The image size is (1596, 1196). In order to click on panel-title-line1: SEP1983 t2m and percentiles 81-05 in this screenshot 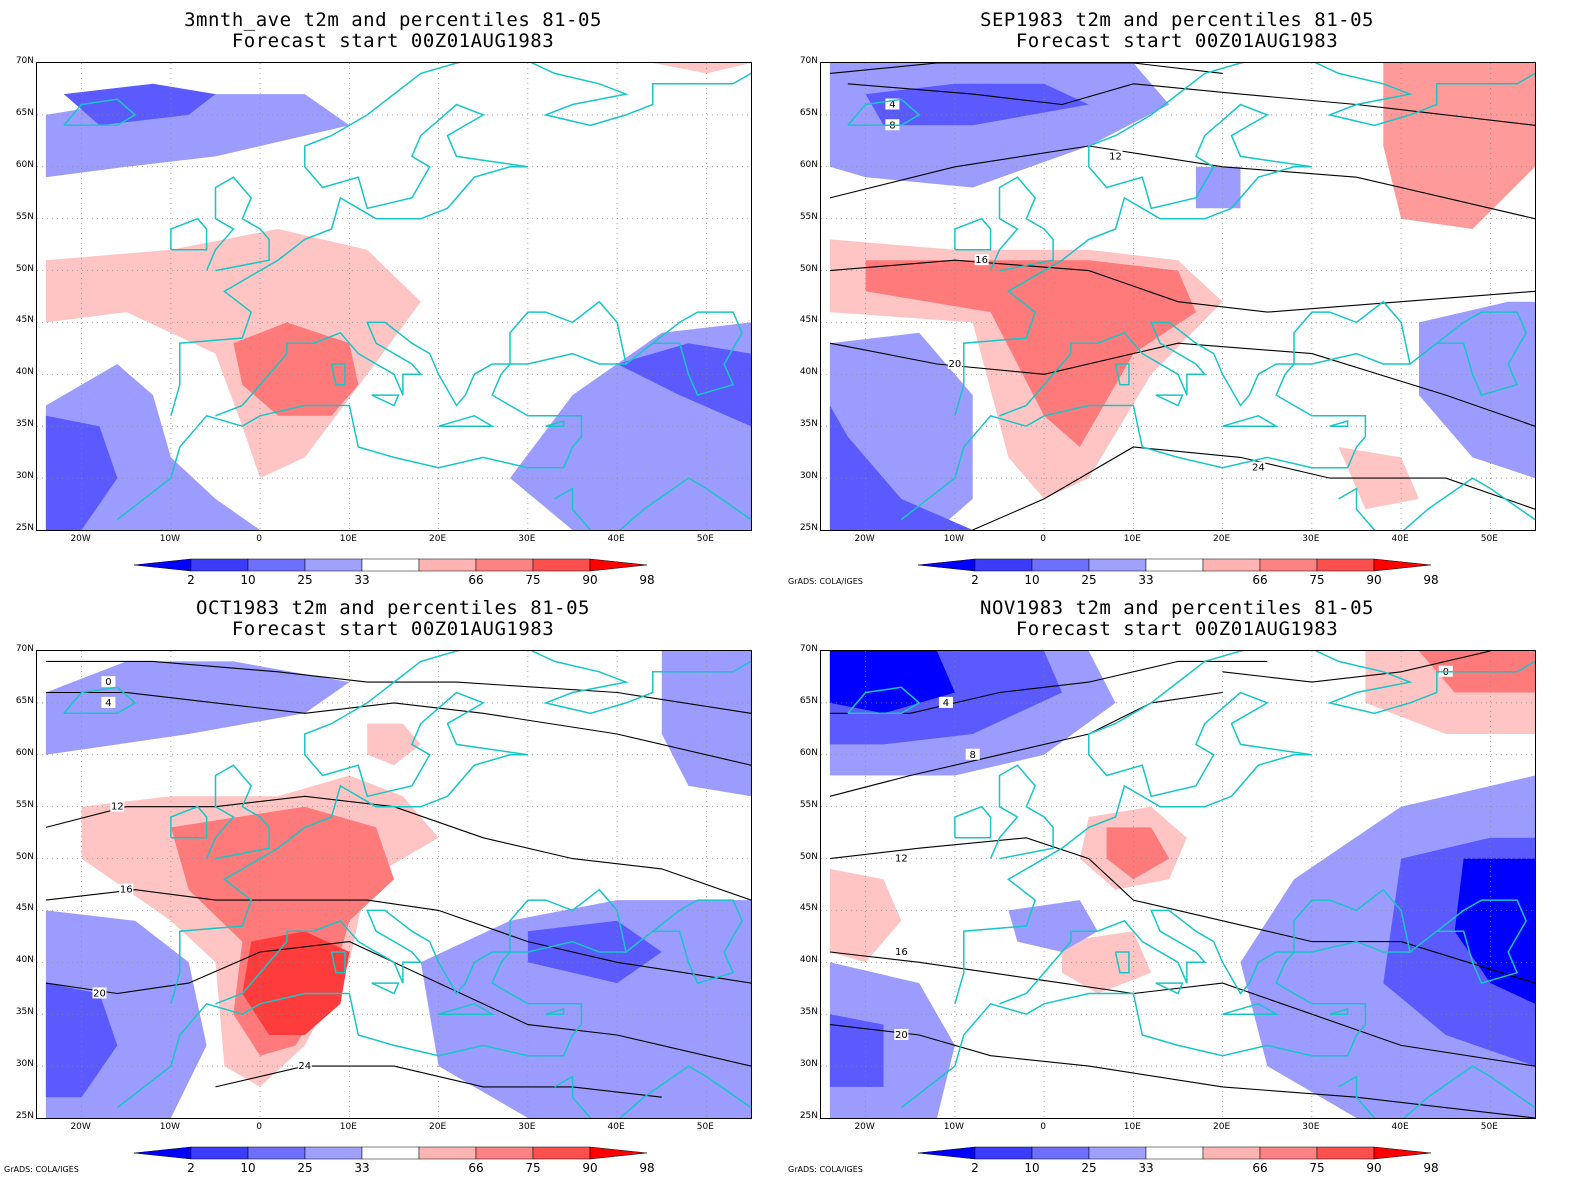, I will do `click(1177, 20)`.